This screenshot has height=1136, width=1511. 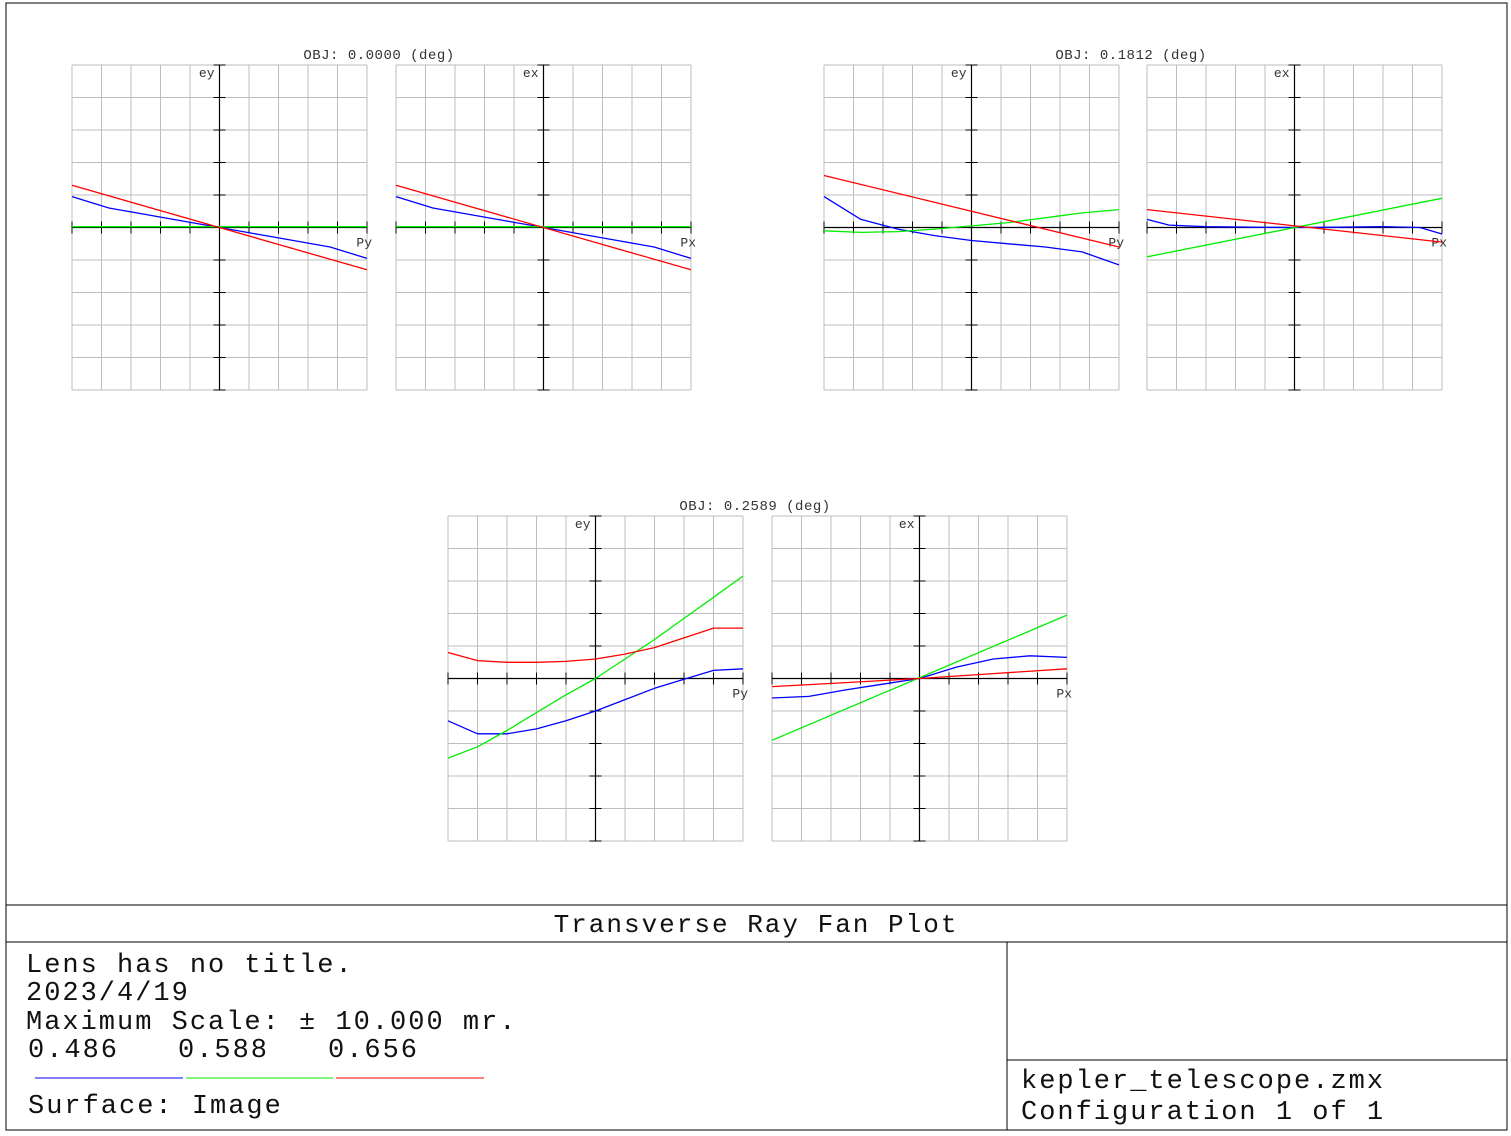 I want to click on legend-label-588: 0.588, so click(x=223, y=1051).